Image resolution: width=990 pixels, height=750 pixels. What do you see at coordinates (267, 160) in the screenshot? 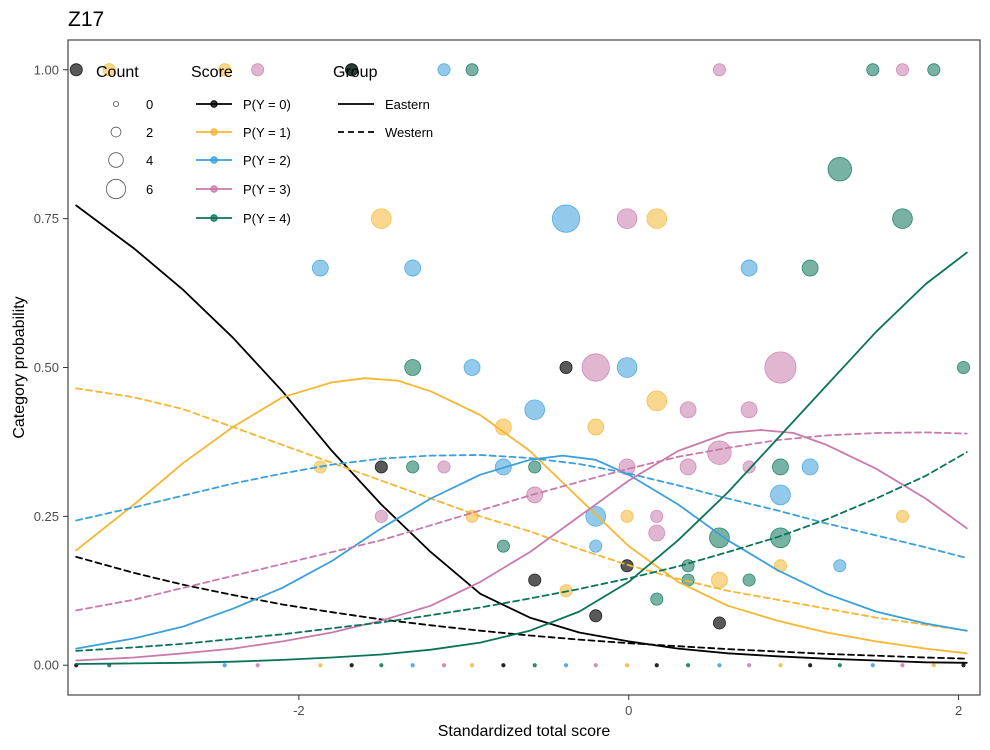
I see `legend-score-label: P(Y = 2)` at bounding box center [267, 160].